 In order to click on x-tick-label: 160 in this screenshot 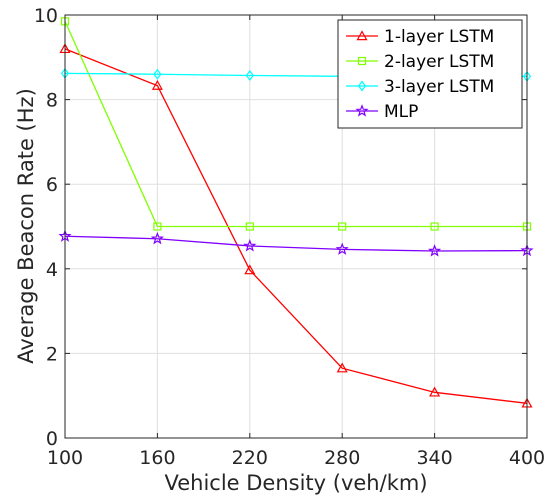, I will do `click(157, 458)`.